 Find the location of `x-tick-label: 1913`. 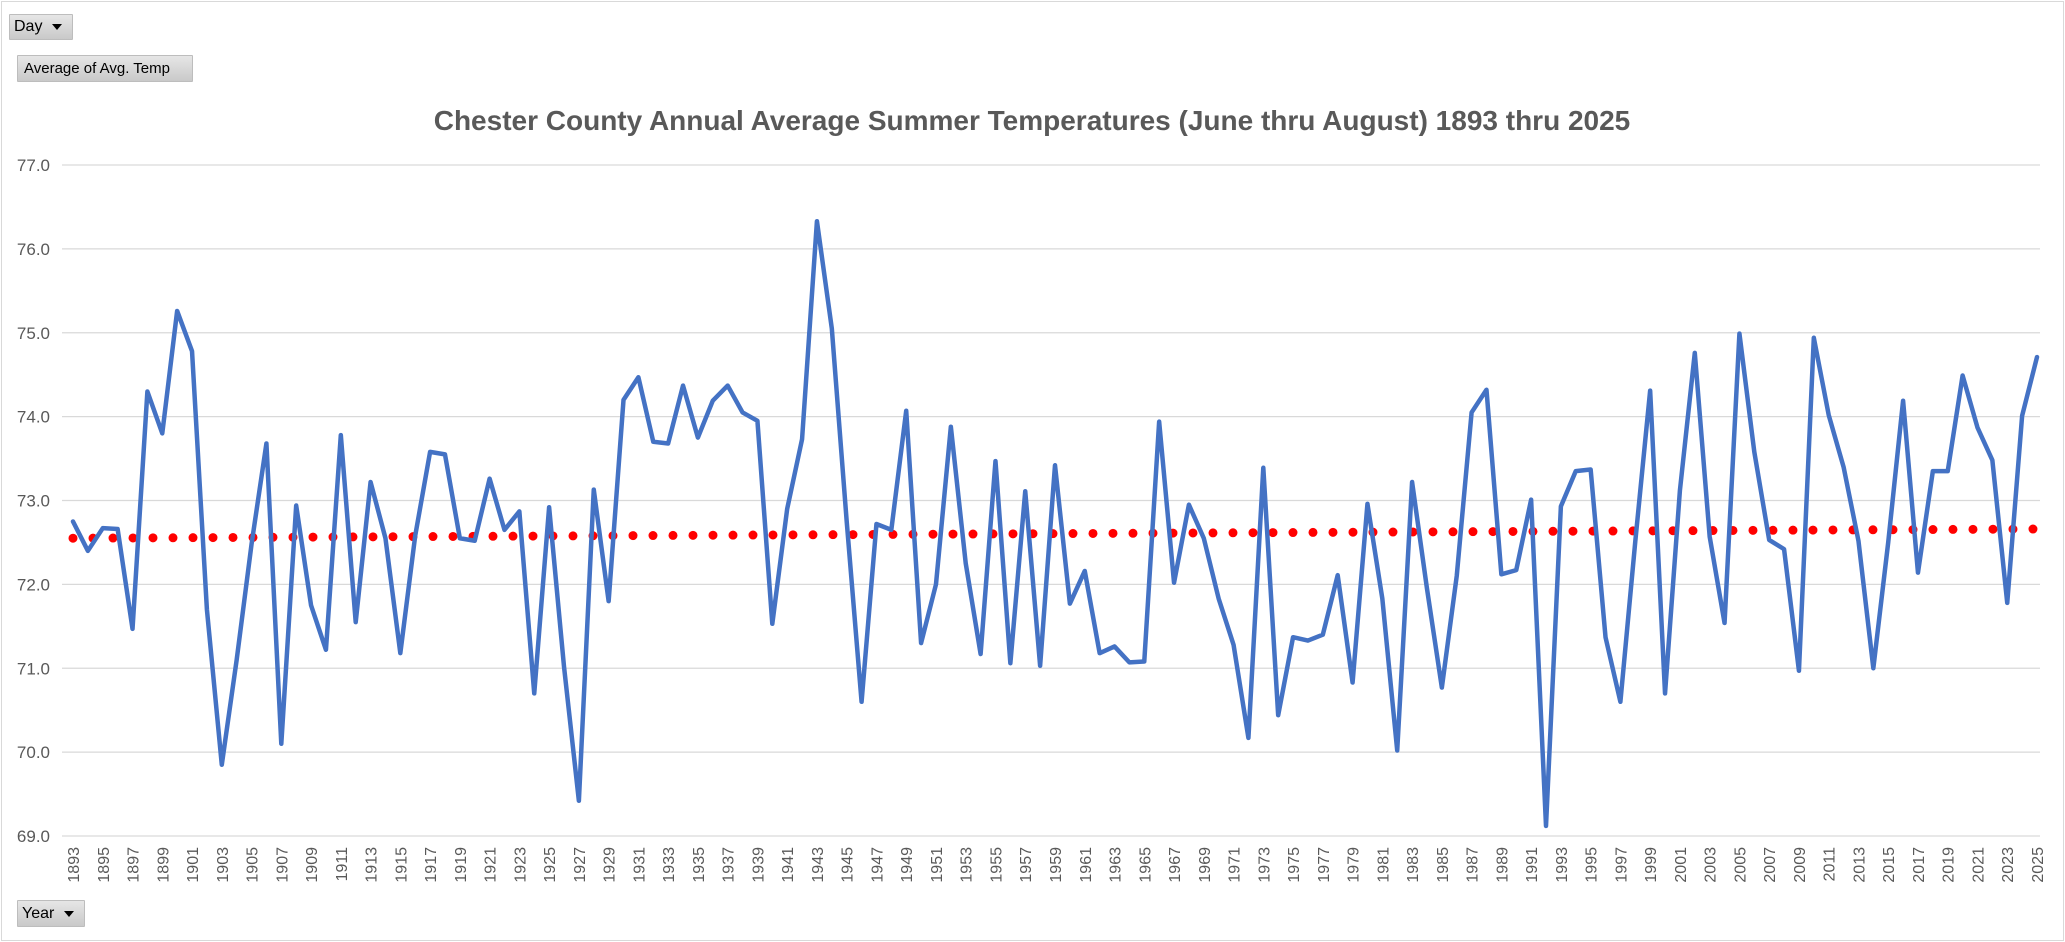

x-tick-label: 1913 is located at coordinates (372, 865).